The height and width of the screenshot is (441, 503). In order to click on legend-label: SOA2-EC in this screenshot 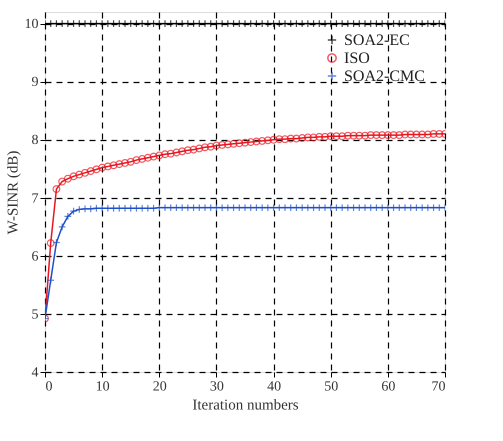, I will do `click(377, 40)`.